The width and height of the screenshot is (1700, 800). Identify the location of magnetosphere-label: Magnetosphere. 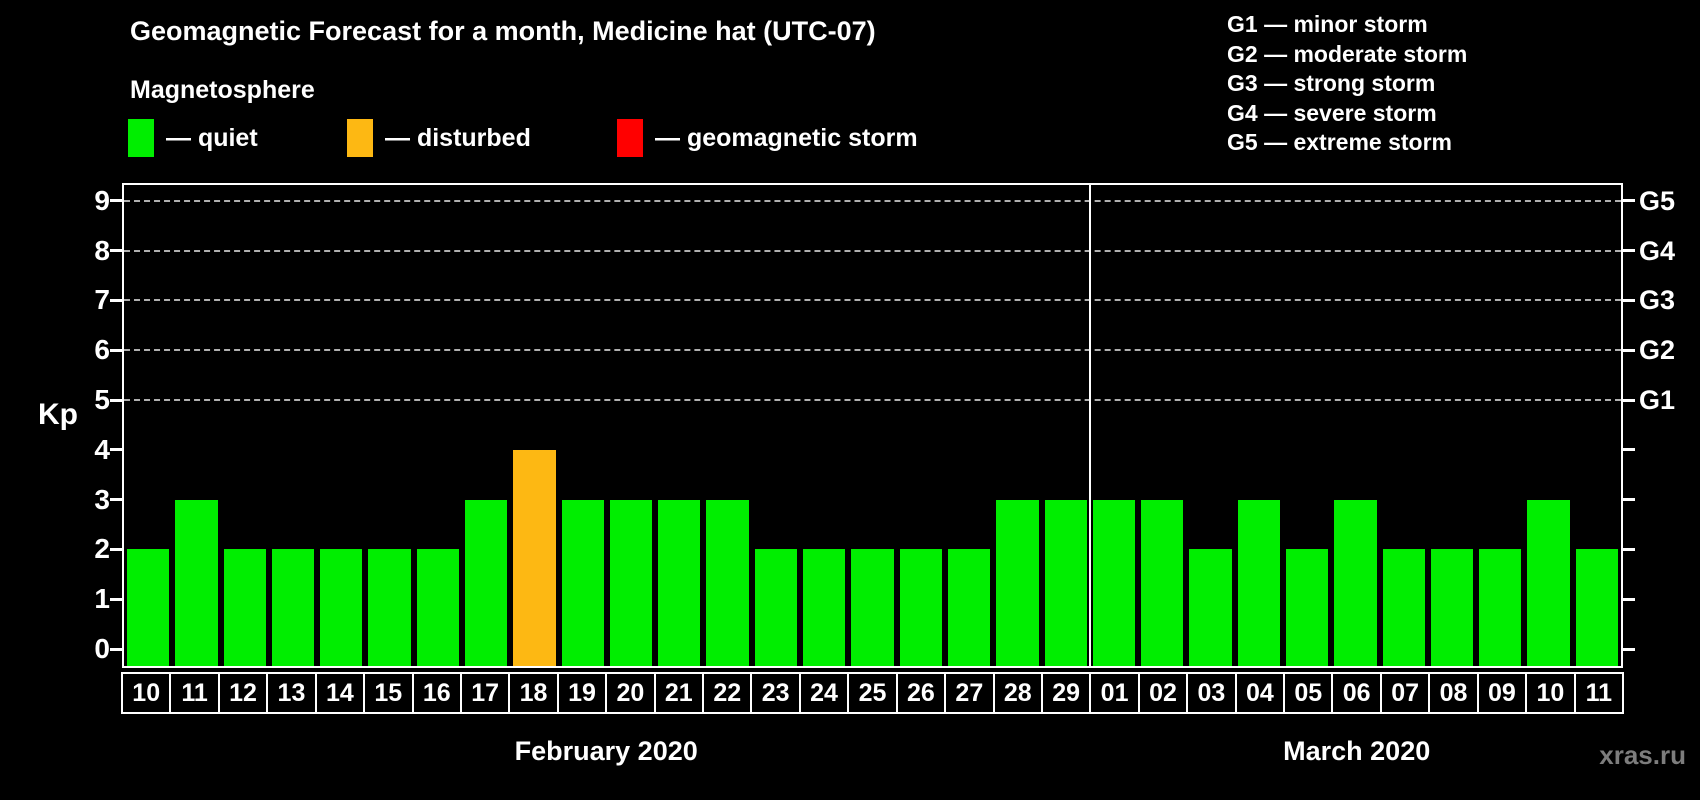
(222, 90).